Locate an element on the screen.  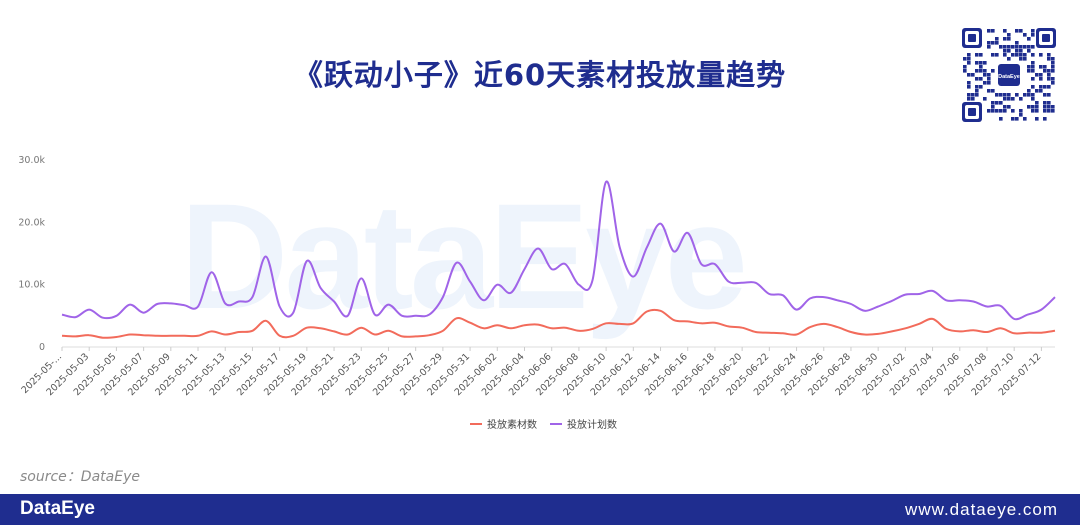
footer-url: www.dataeye.com is located at coordinates (981, 509).